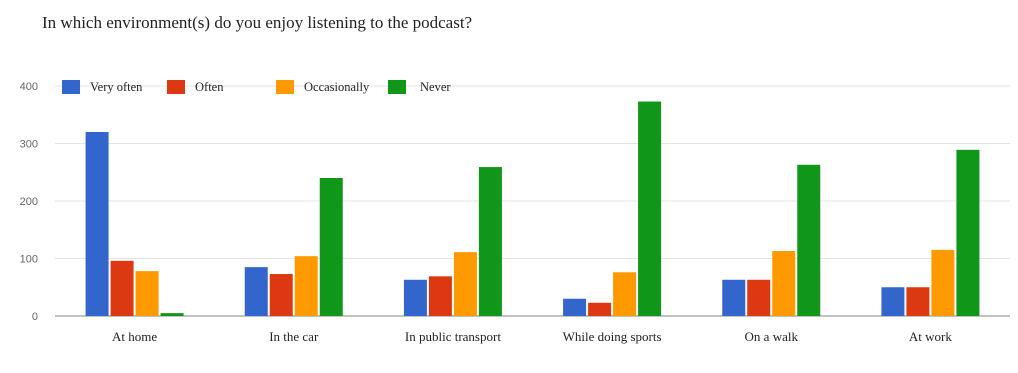 This screenshot has width=1018, height=373. I want to click on legend-label: Occasionally, so click(337, 87).